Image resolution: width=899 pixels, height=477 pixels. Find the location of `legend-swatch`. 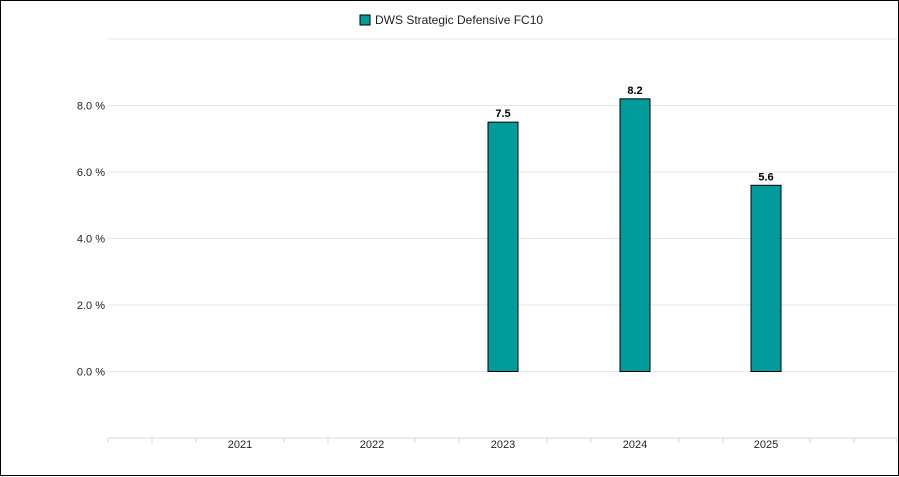

legend-swatch is located at coordinates (365, 20).